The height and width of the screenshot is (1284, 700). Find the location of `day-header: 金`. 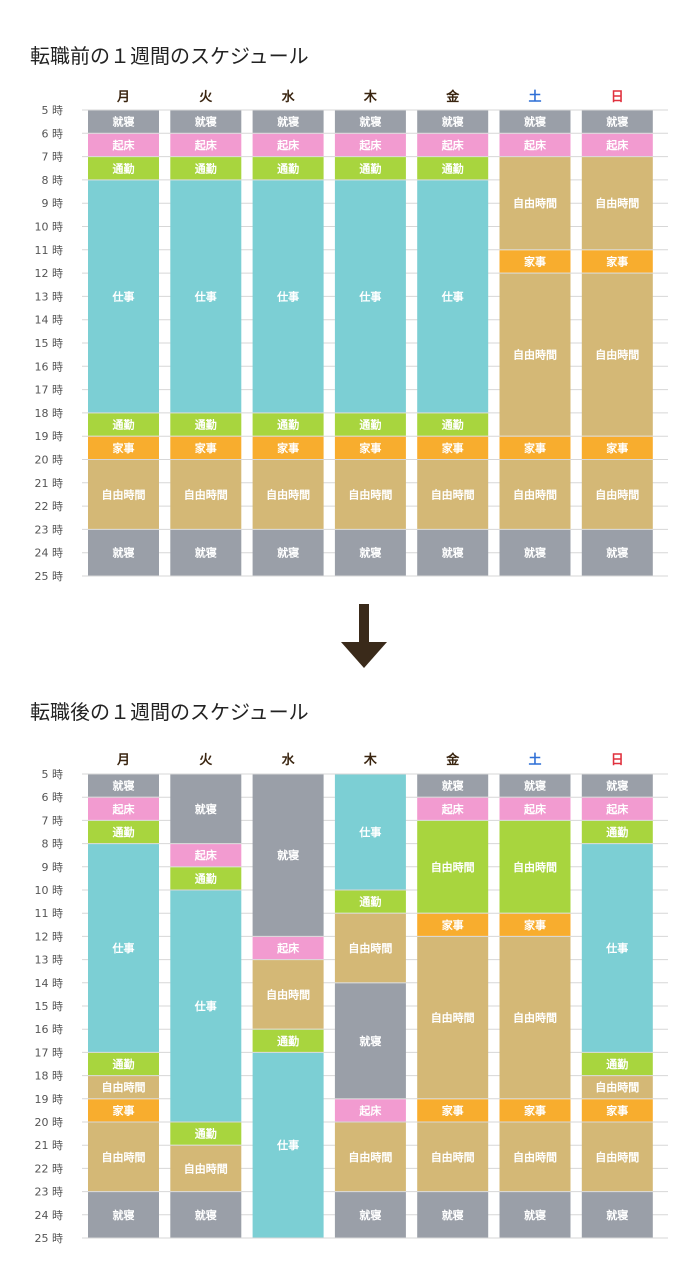

day-header: 金 is located at coordinates (452, 760).